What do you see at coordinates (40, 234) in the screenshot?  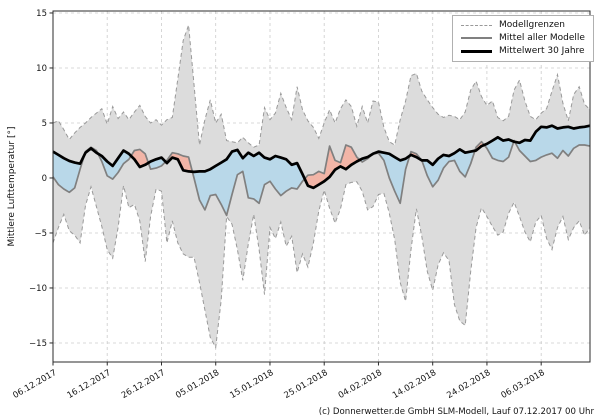 I see `y-tick-label: −5` at bounding box center [40, 234].